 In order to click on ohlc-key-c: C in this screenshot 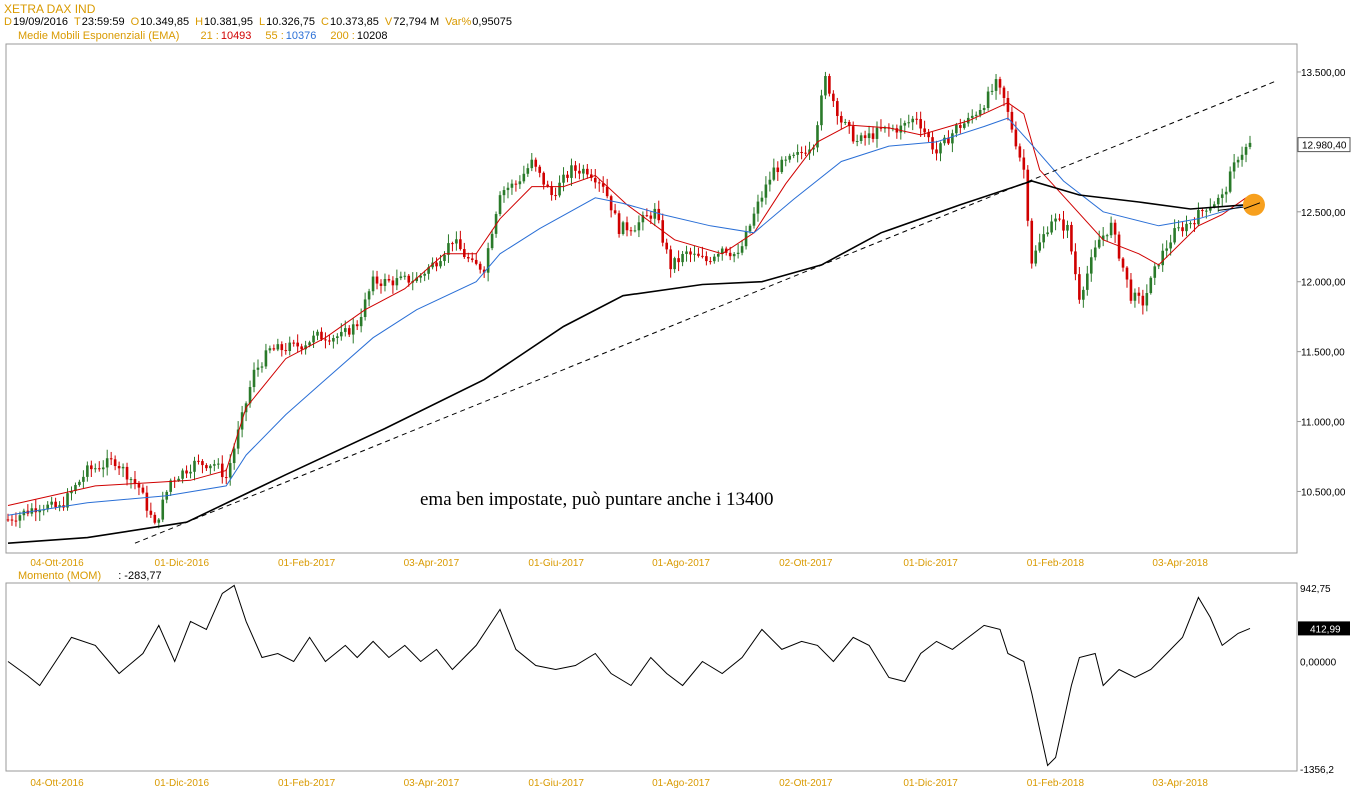, I will do `click(325, 22)`.